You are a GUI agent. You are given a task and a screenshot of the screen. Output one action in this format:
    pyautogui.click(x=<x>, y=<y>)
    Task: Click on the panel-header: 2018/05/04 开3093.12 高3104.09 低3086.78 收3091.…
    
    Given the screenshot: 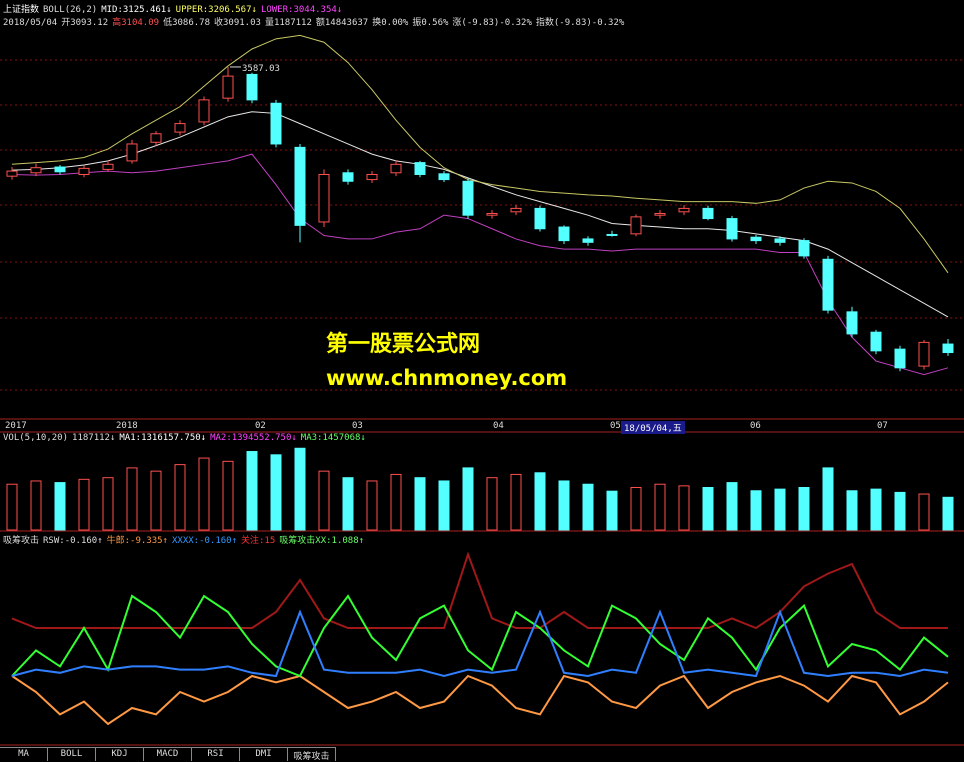 What is the action you would take?
    pyautogui.click(x=315, y=21)
    